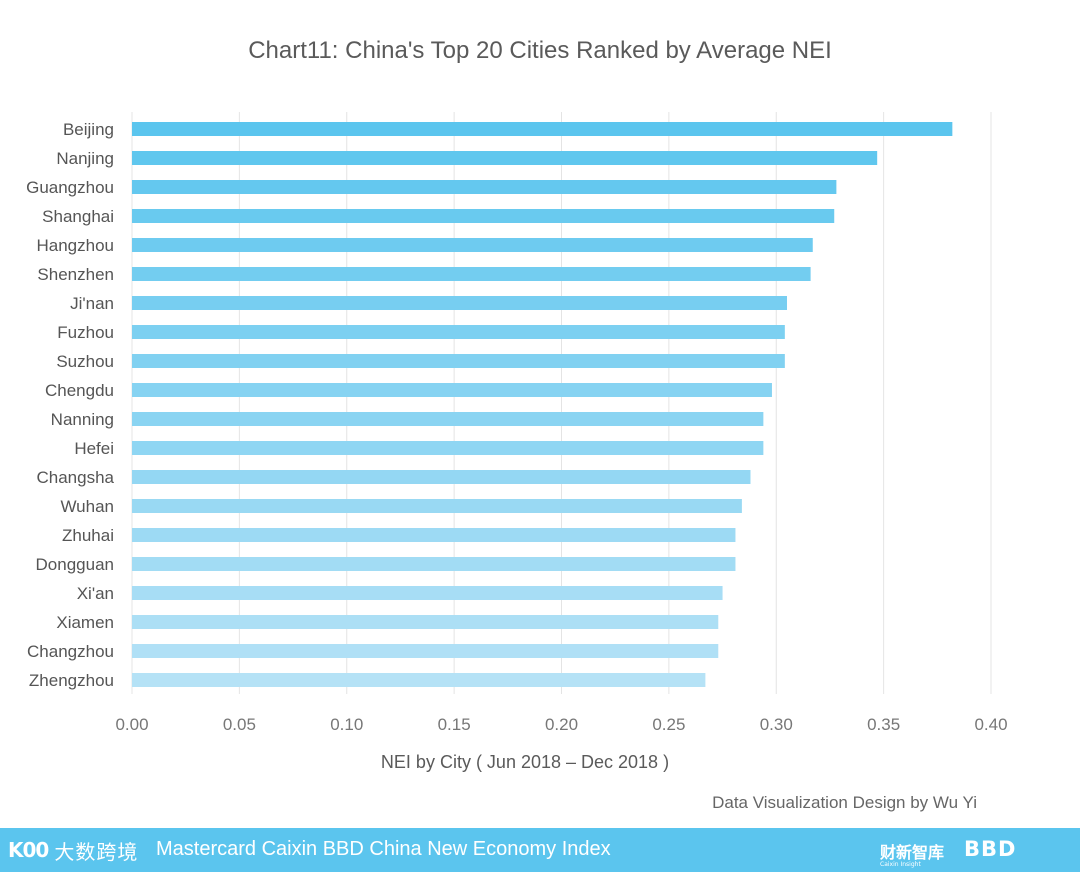  I want to click on x-tick-label: 0.40, so click(990, 724).